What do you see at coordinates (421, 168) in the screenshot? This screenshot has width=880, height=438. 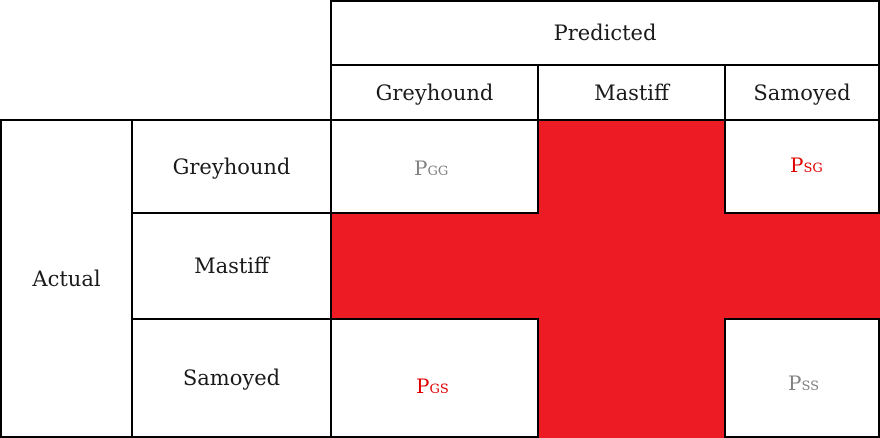 I see `p-gg-main: P` at bounding box center [421, 168].